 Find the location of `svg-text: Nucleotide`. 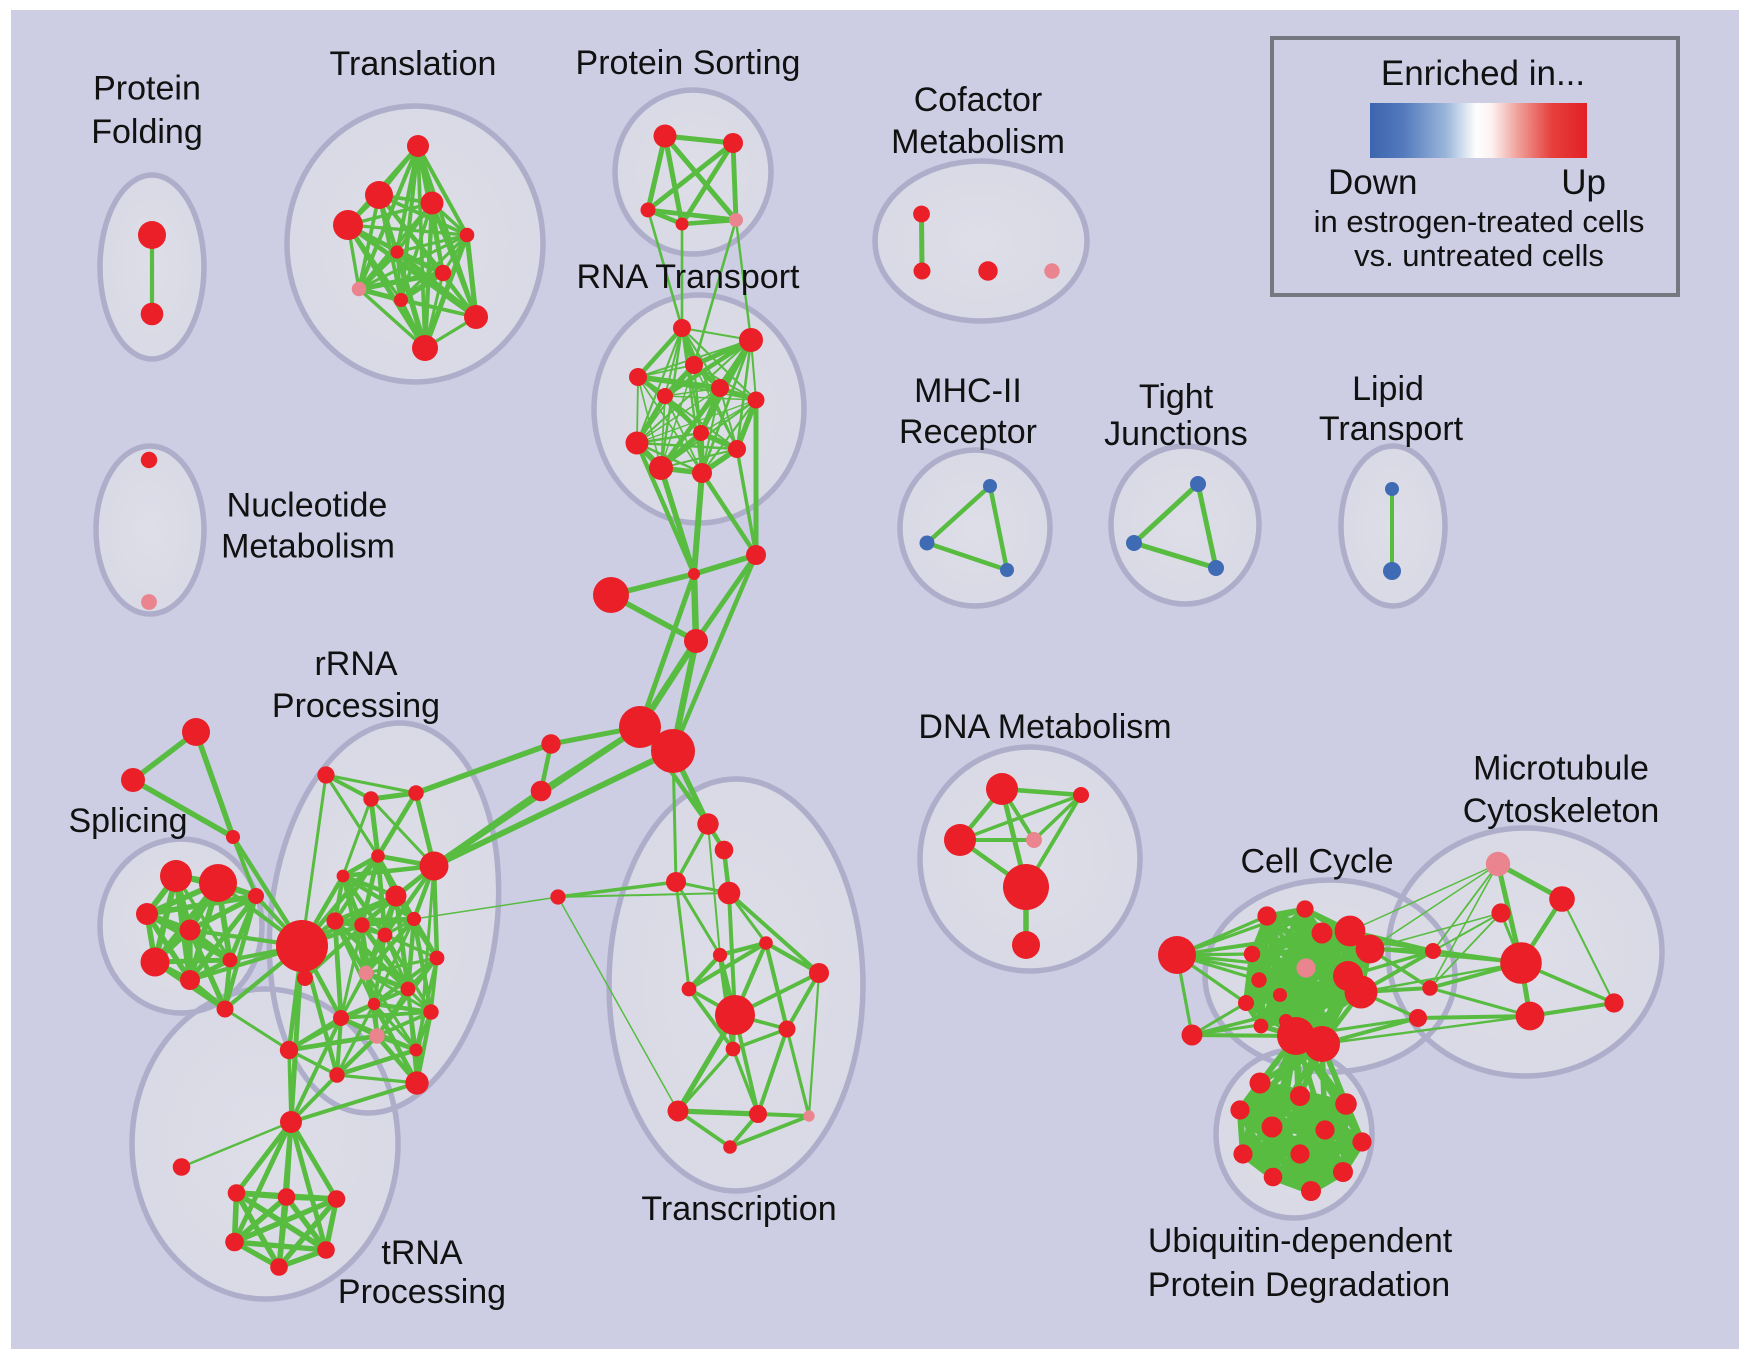

svg-text: Nucleotide is located at coordinates (307, 506).